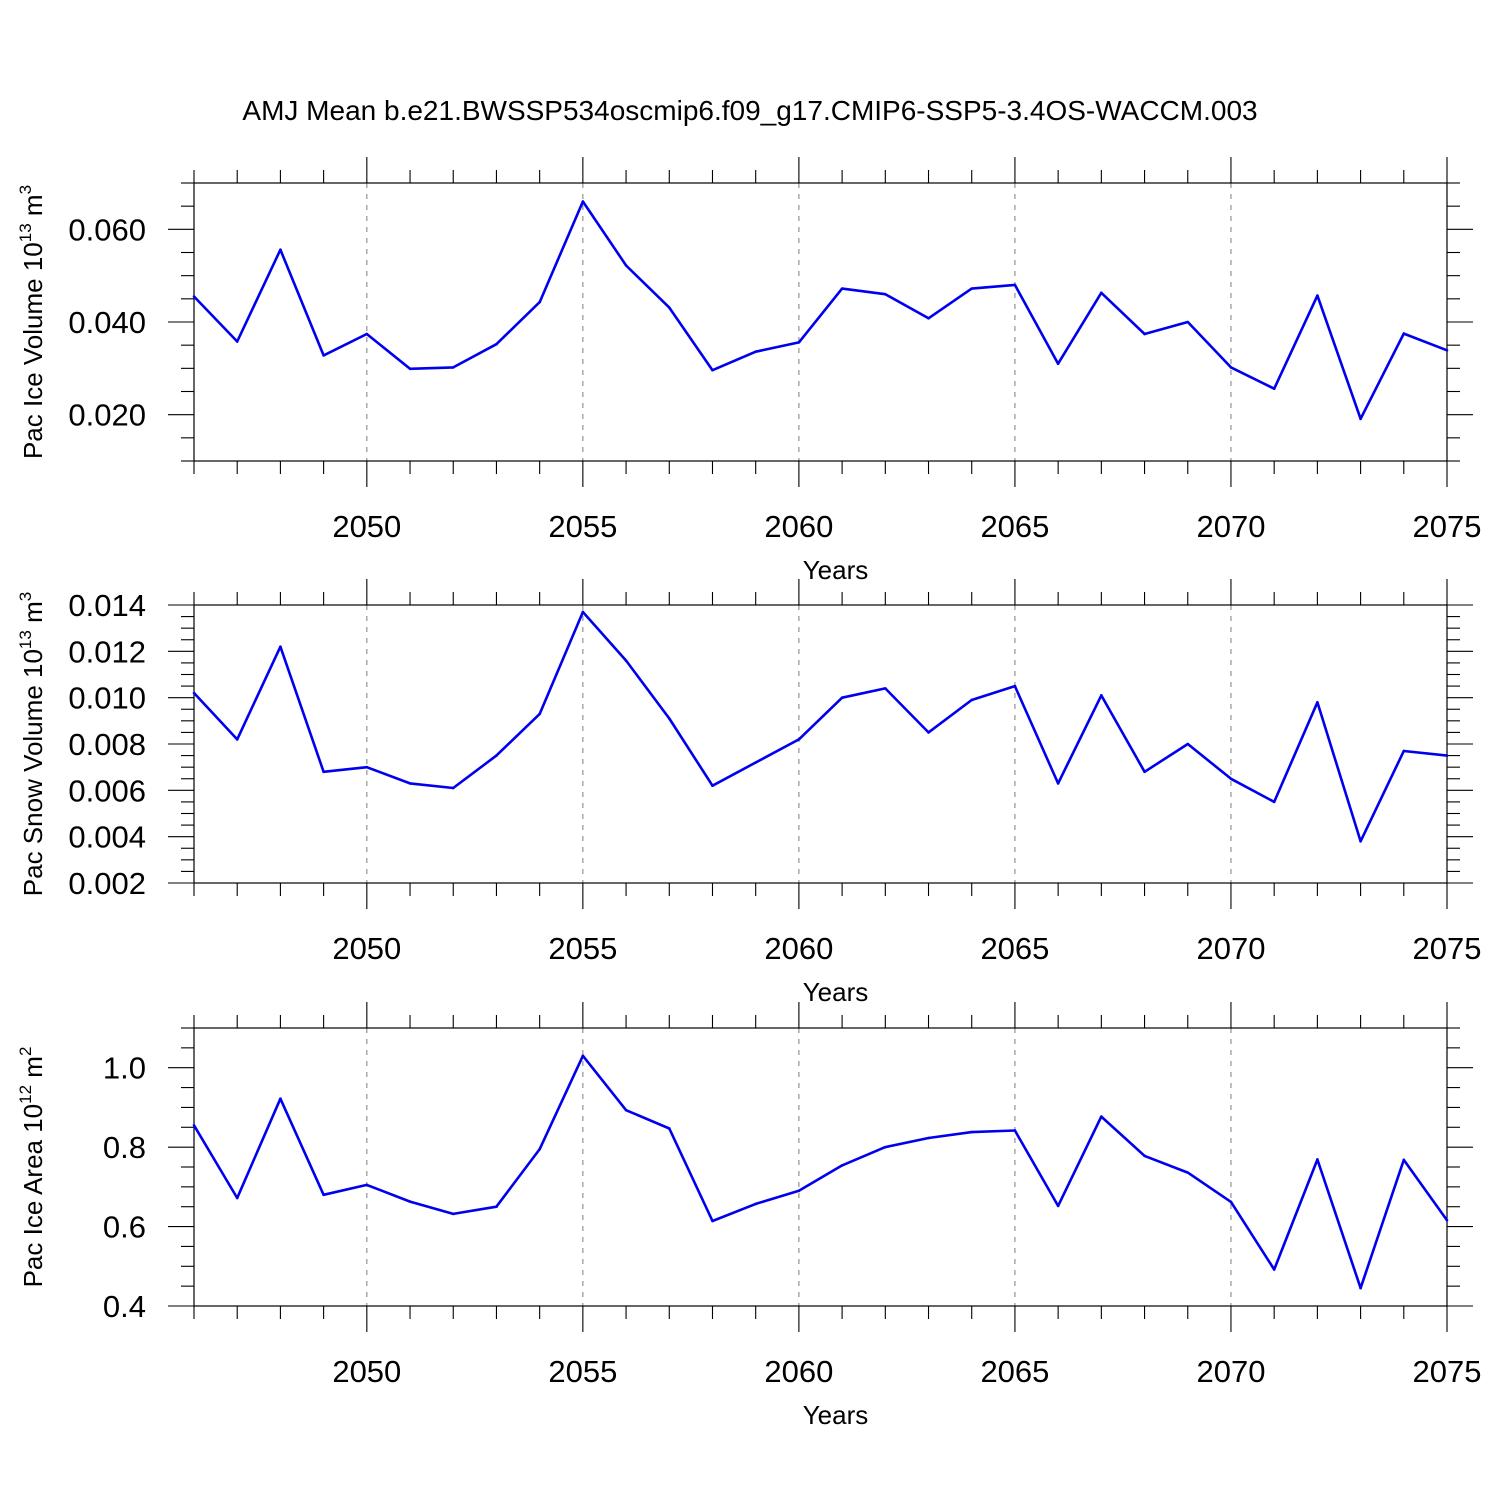 Image resolution: width=1500 pixels, height=1500 pixels. What do you see at coordinates (107, 790) in the screenshot?
I see `y-tick-label: 0.006` at bounding box center [107, 790].